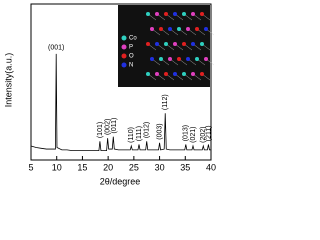  I want to click on x-tick-label: 10, so click(57, 167).